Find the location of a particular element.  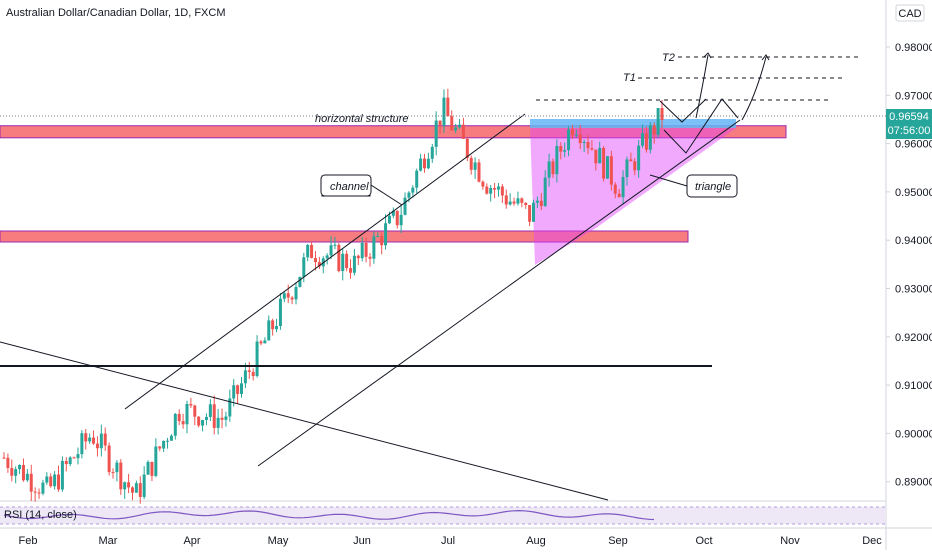

projection-arrow-t2 is located at coordinates (702, 86).